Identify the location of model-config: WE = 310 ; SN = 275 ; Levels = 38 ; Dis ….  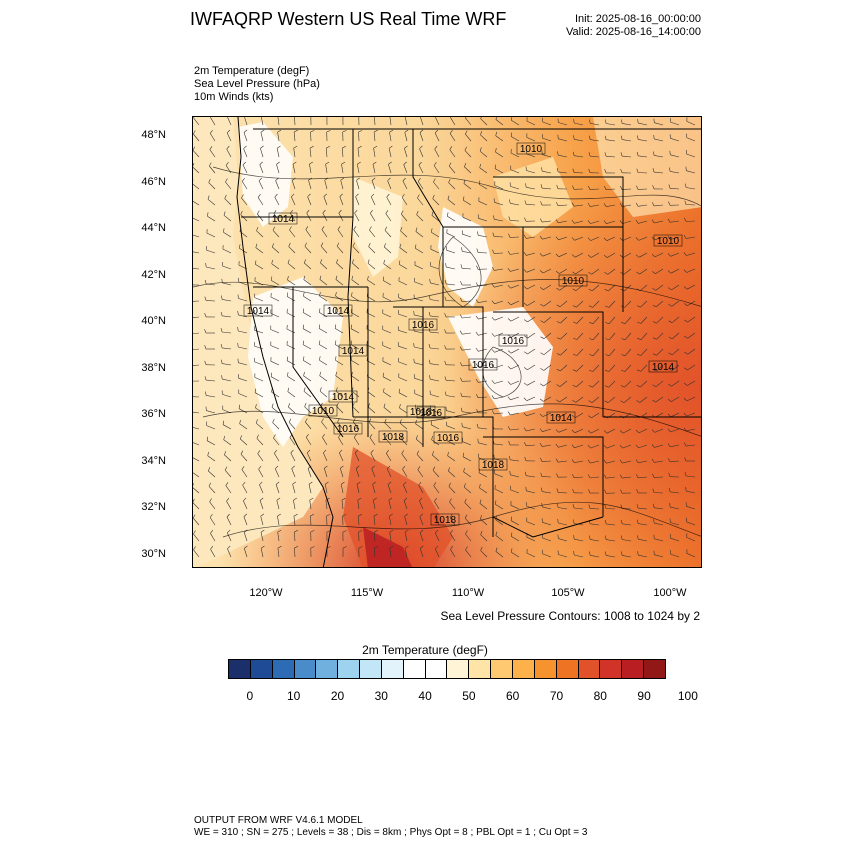
(391, 832).